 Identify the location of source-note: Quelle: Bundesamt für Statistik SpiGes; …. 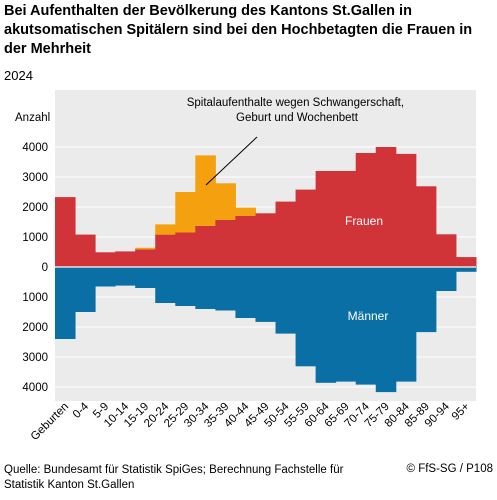
(174, 477).